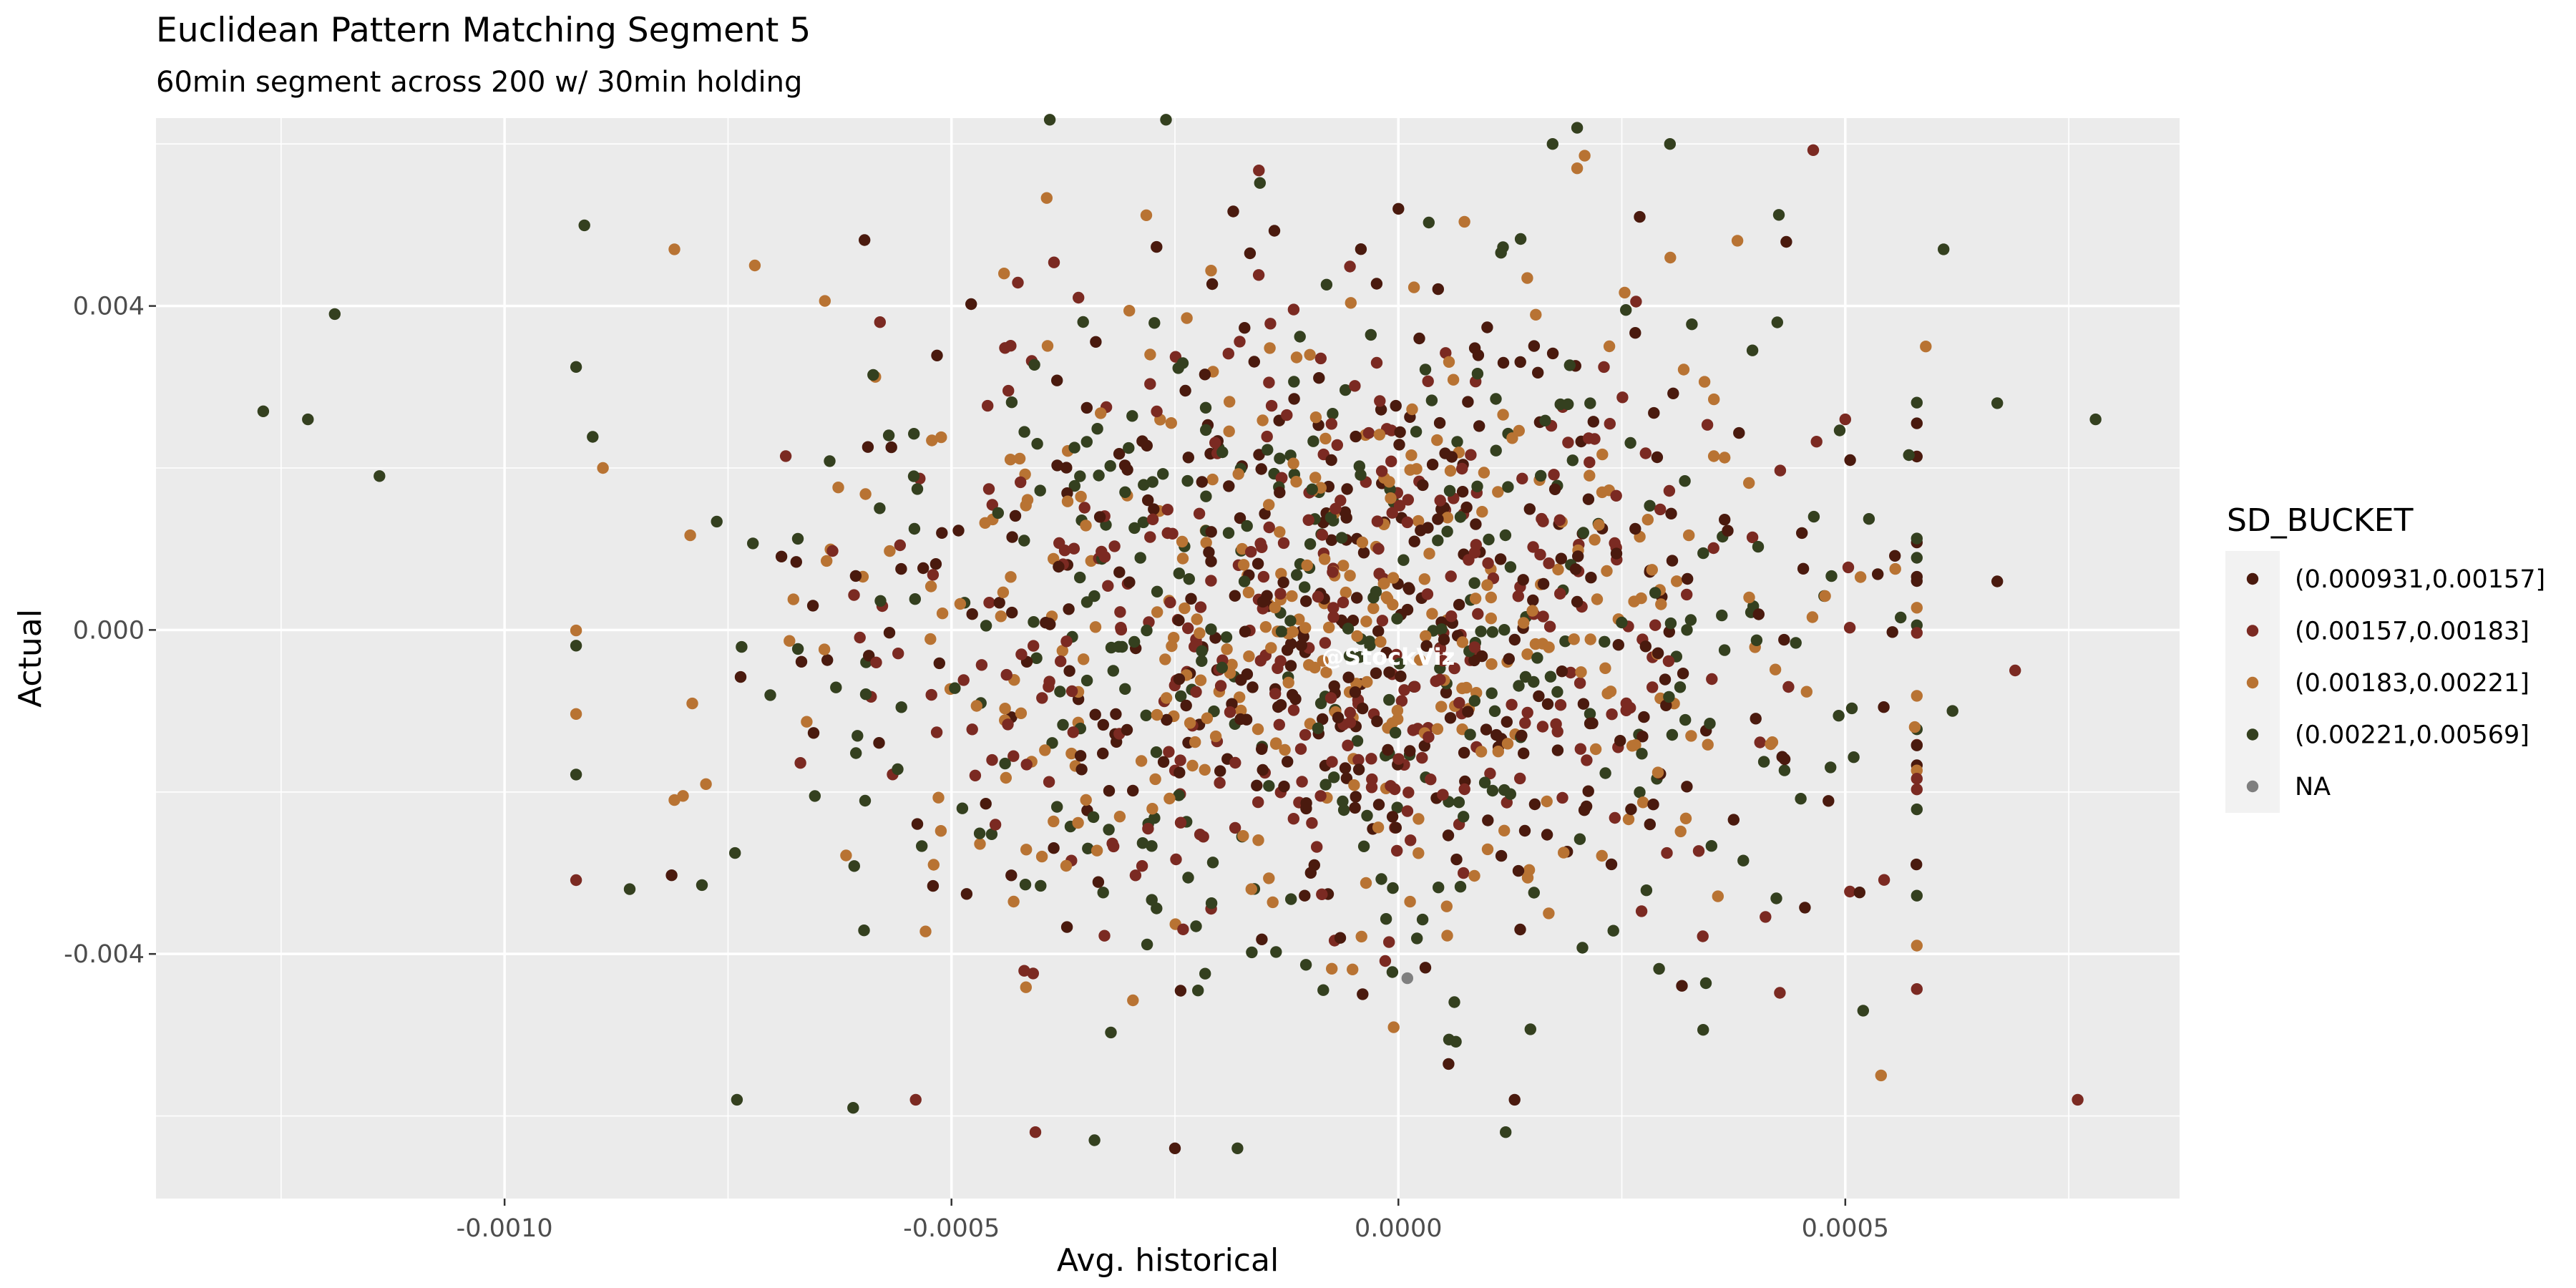 This screenshot has height=1288, width=2576. Describe the element at coordinates (505, 1228) in the screenshot. I see `x-tick-label: -0.0010` at that location.